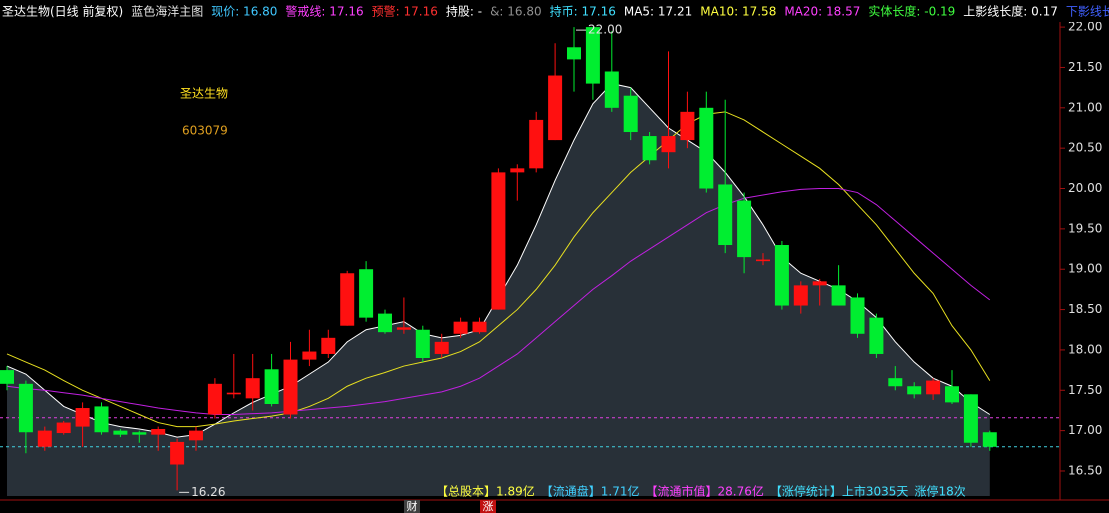  Describe the element at coordinates (1010, 11) in the screenshot. I see `header-item: 上影线长度: 0.17` at that location.